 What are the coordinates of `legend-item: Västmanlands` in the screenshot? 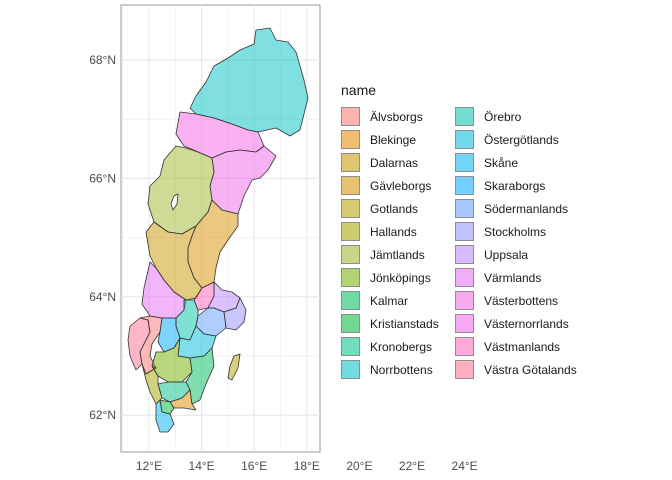 It's located at (516, 346).